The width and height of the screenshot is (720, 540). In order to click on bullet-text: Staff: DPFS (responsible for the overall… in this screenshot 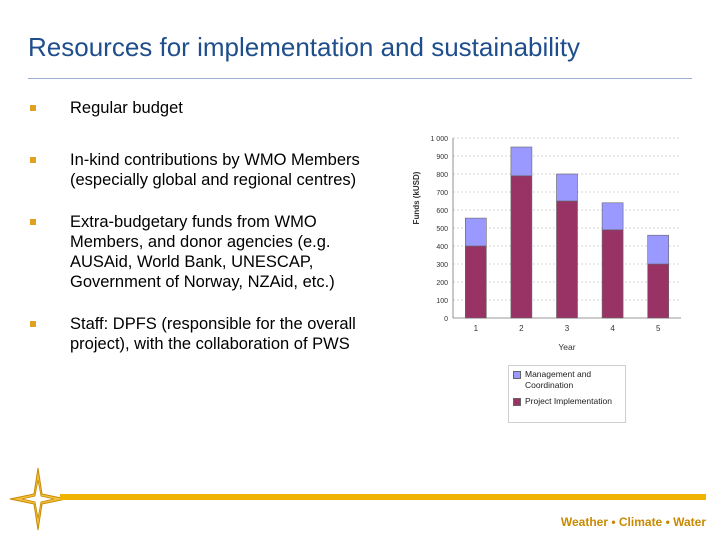, I will do `click(213, 334)`.